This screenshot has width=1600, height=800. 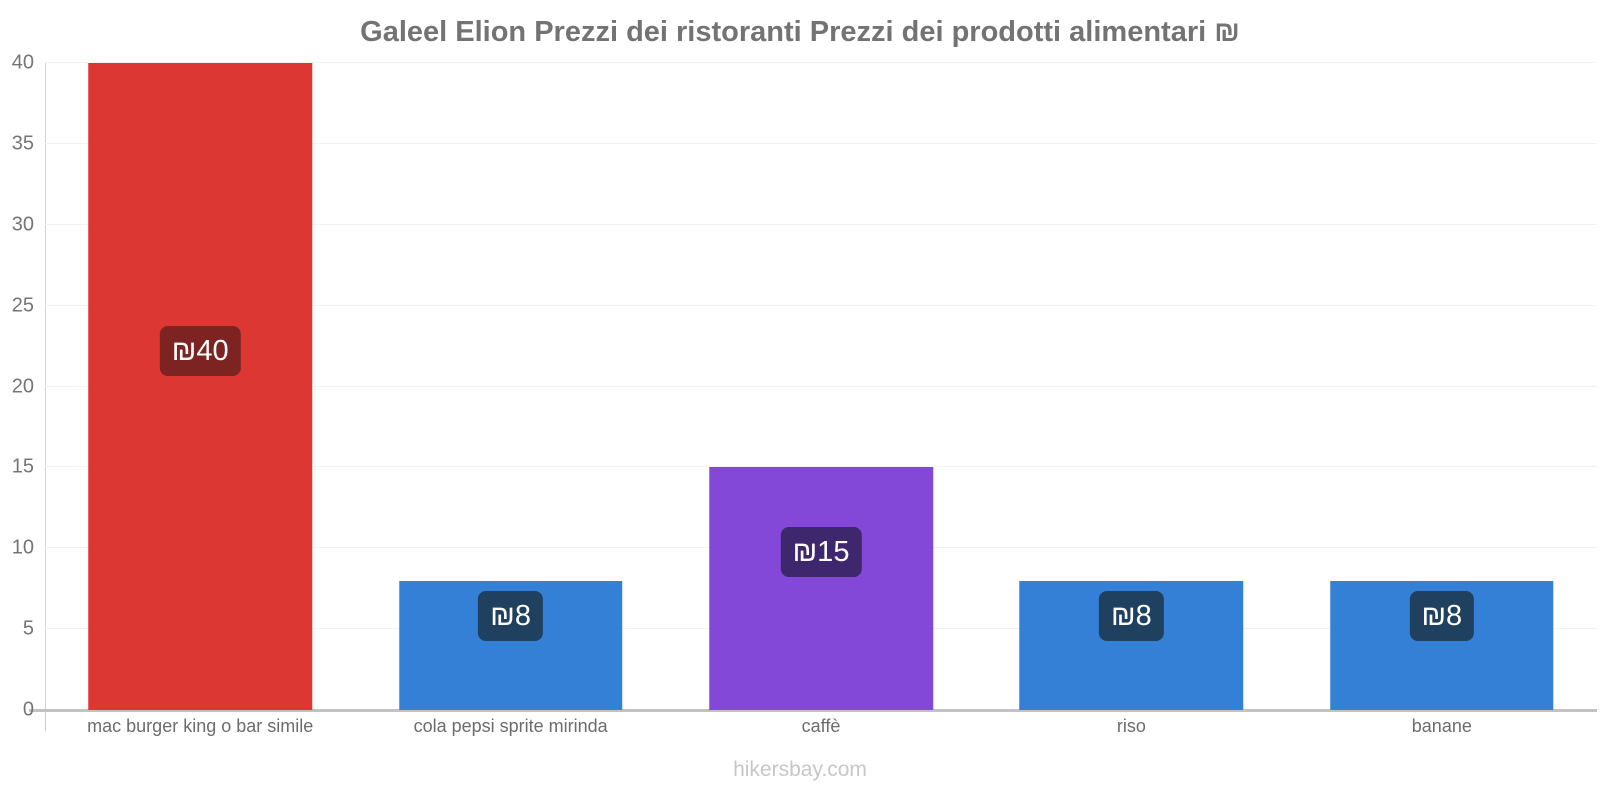 I want to click on x-axis-line, so click(x=813, y=710).